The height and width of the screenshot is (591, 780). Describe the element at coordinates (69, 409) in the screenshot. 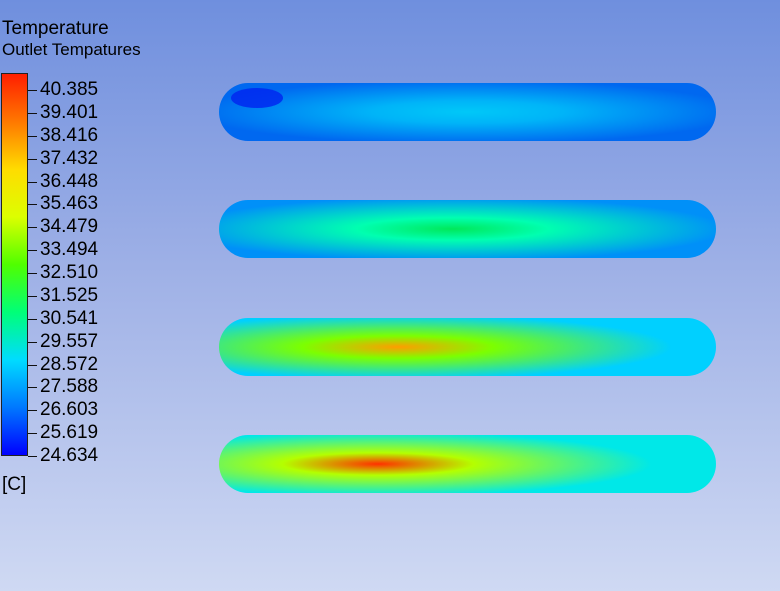

I see `scale-tick-label: 26.603` at that location.